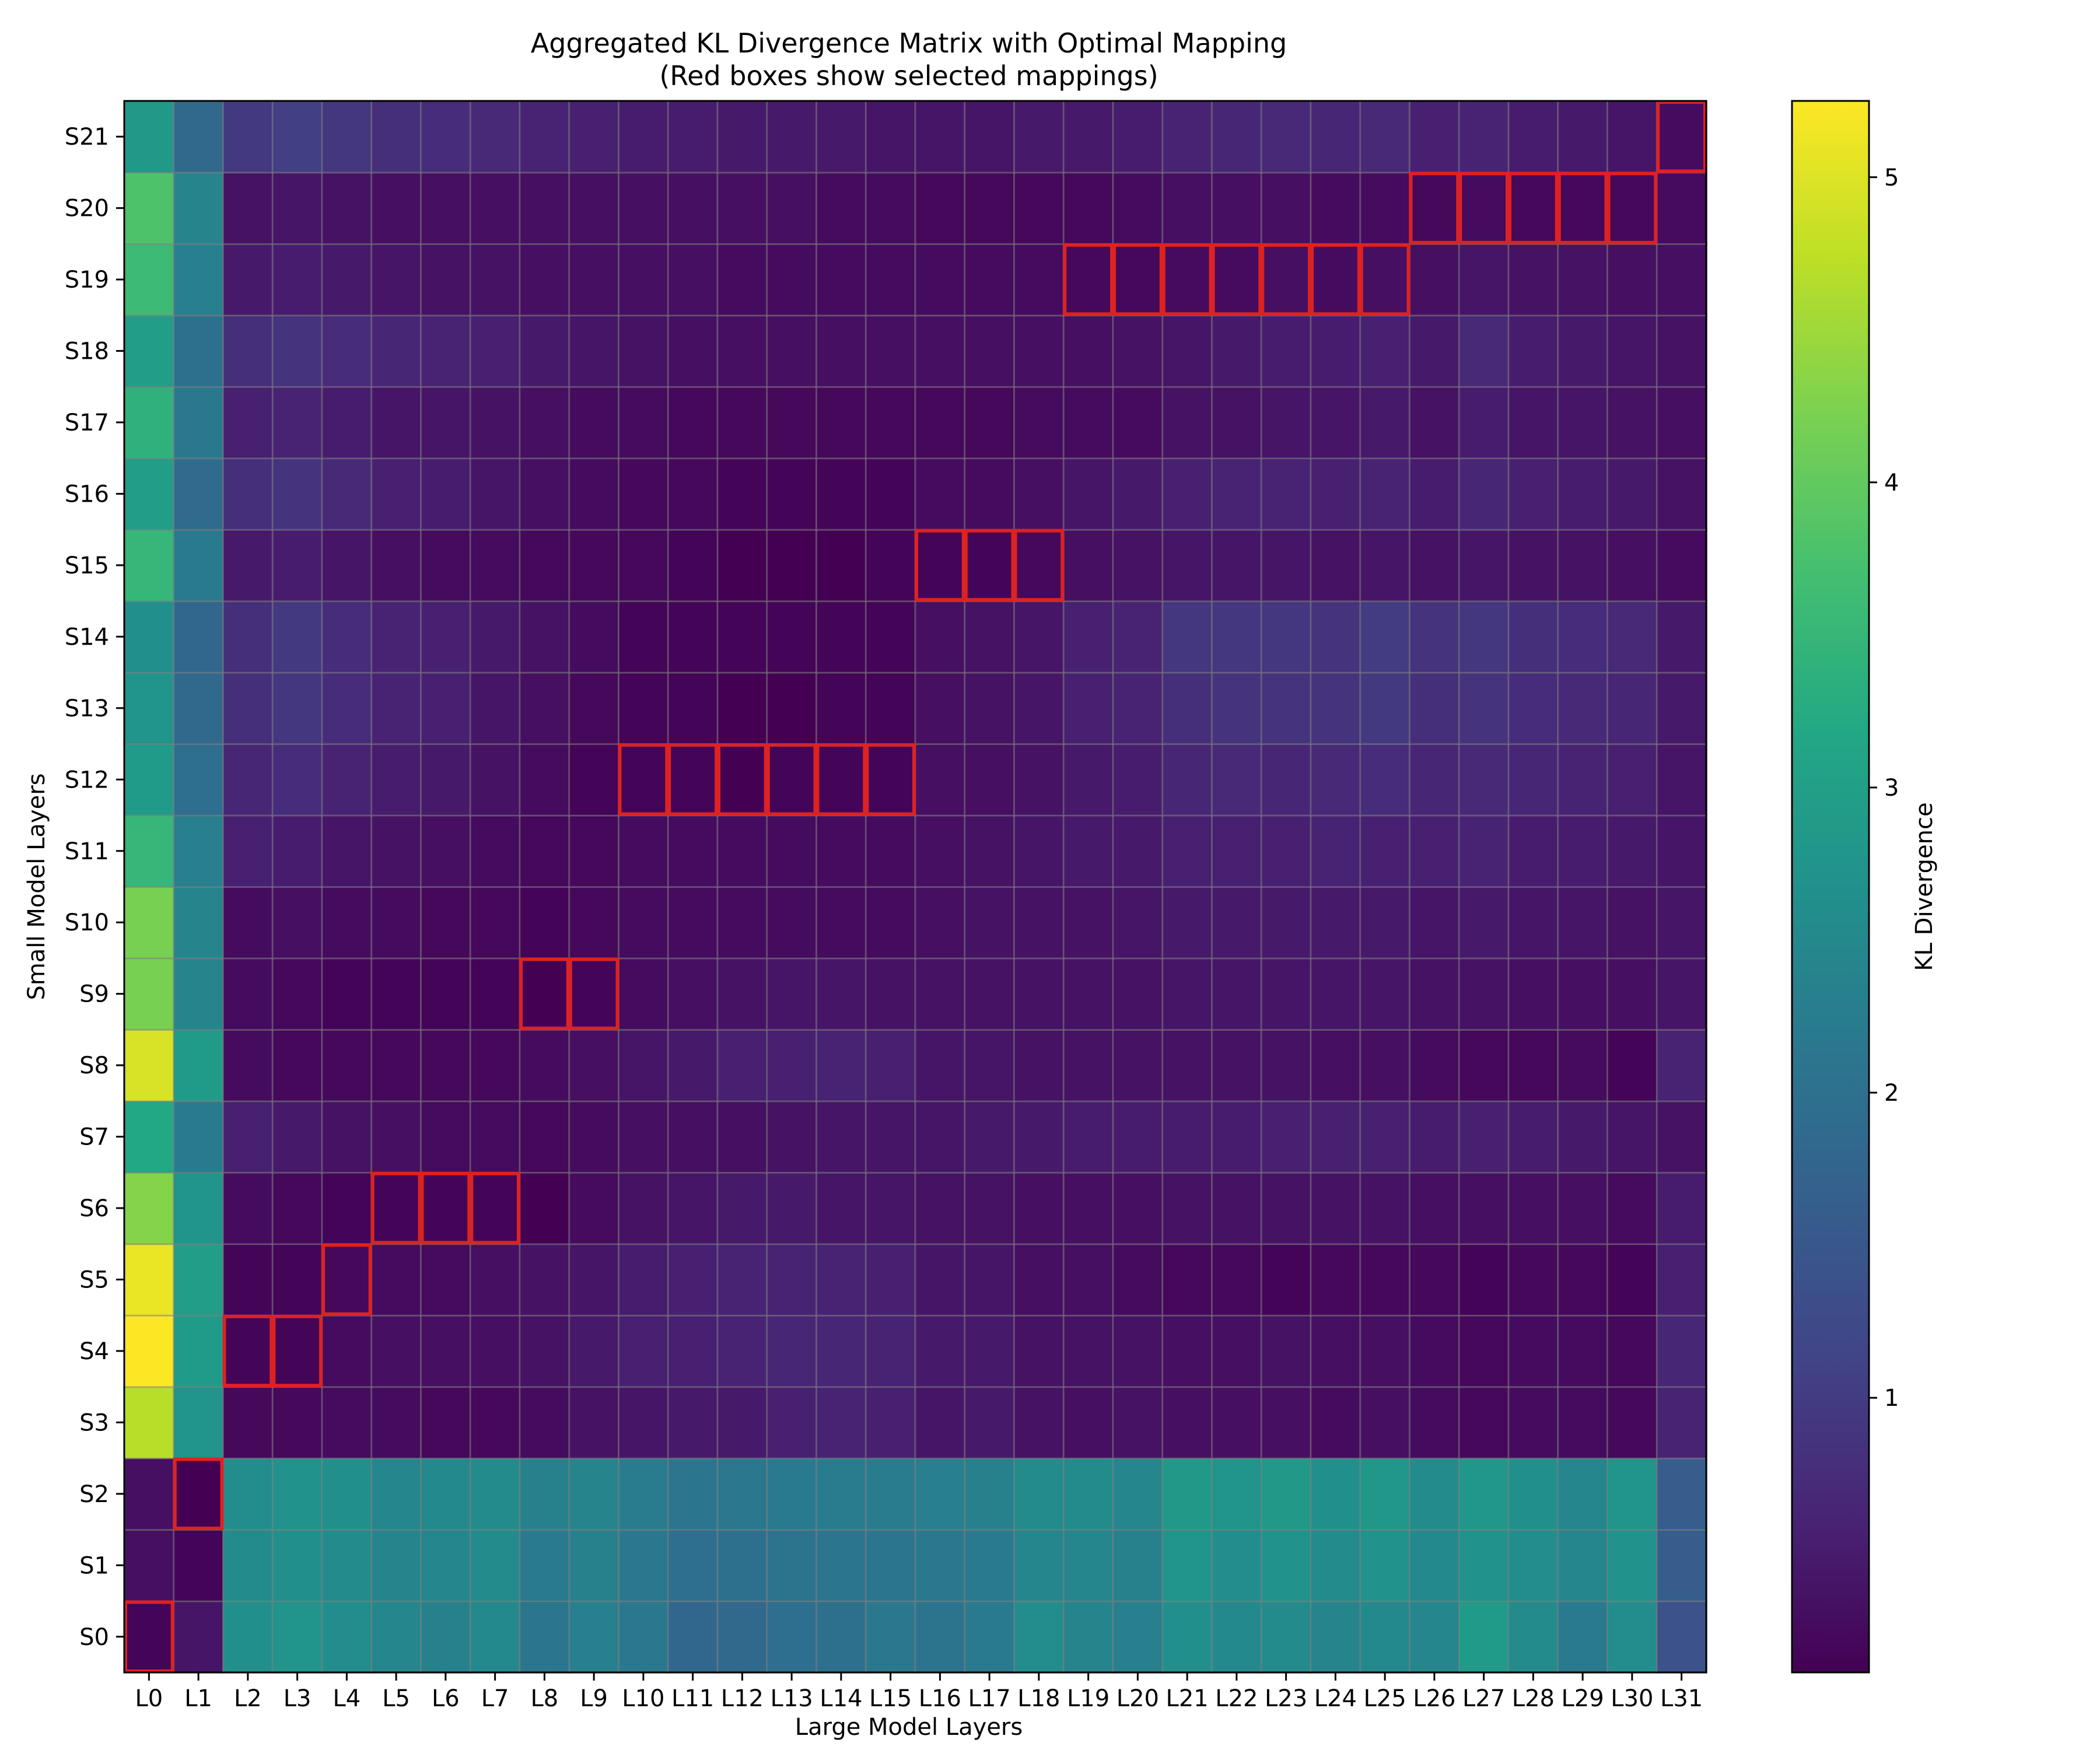 This screenshot has height=1750, width=2100. Describe the element at coordinates (792, 1699) in the screenshot. I see `x-tick-label: L13` at that location.